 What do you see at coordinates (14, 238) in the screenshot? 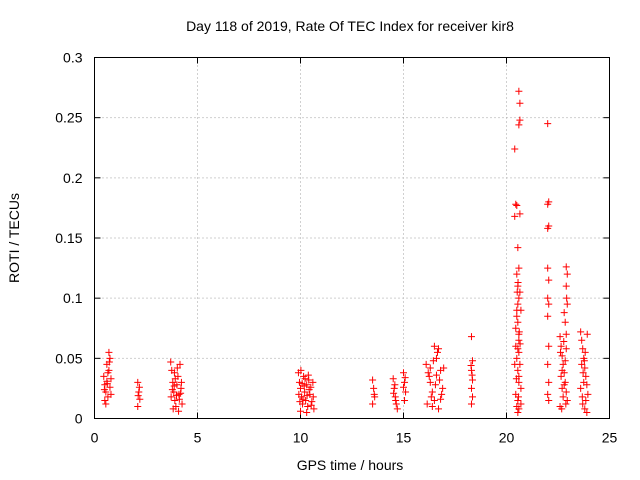
I see `y-axis-label: ROTI / TECUs` at bounding box center [14, 238].